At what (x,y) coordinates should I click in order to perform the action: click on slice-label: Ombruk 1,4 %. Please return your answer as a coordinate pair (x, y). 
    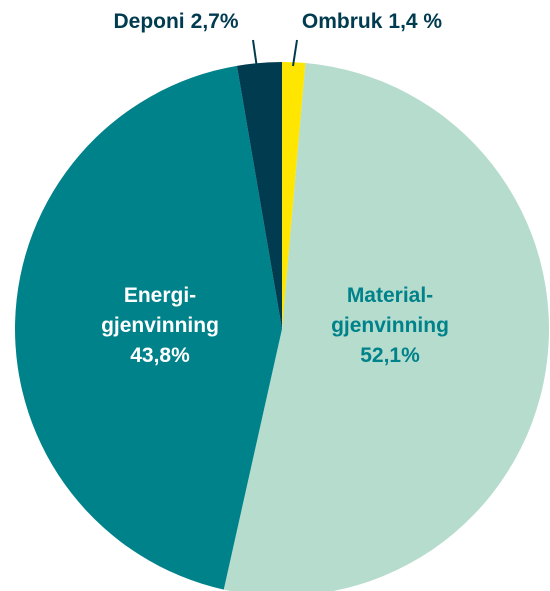
    Looking at the image, I should click on (372, 21).